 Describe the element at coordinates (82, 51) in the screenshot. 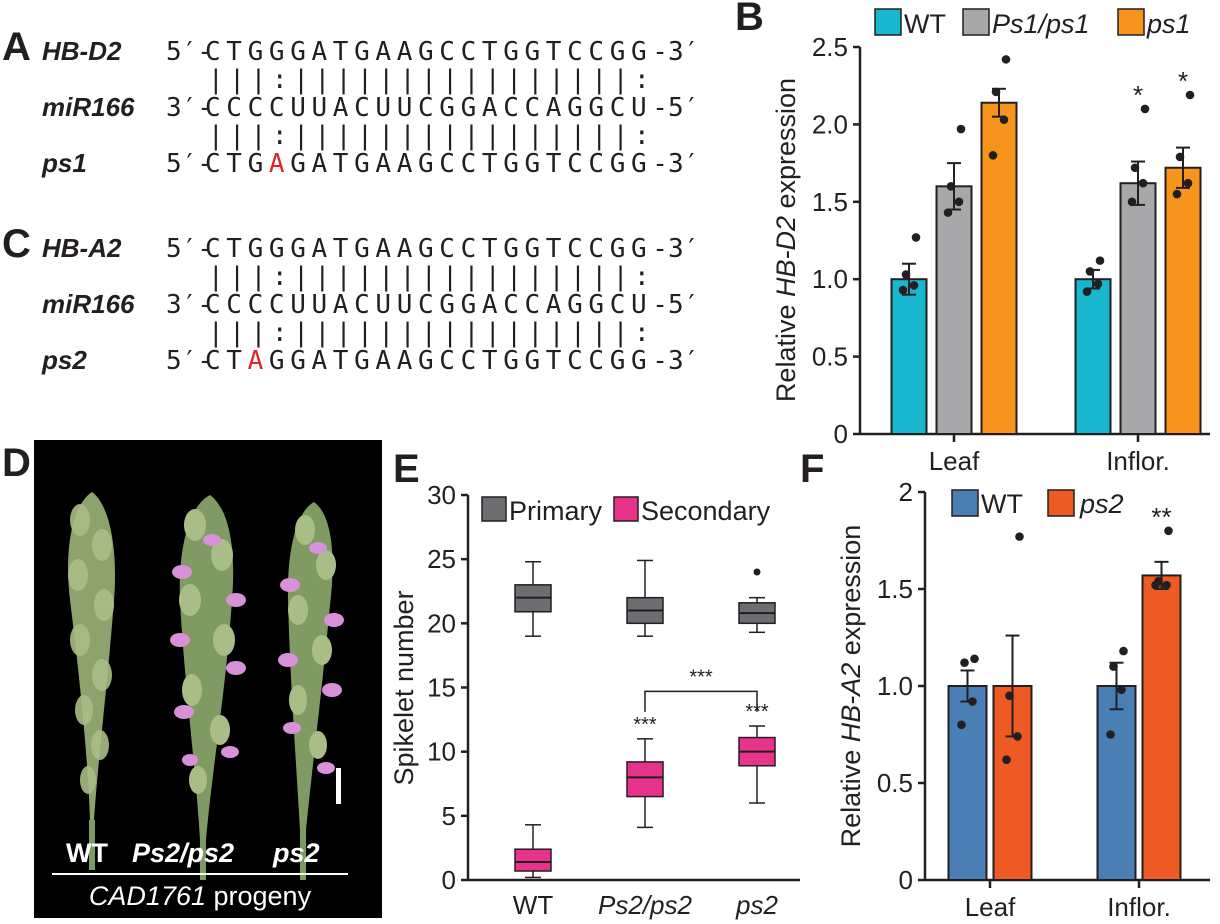

I see `gene-name-hb-d2: HB-D2` at that location.